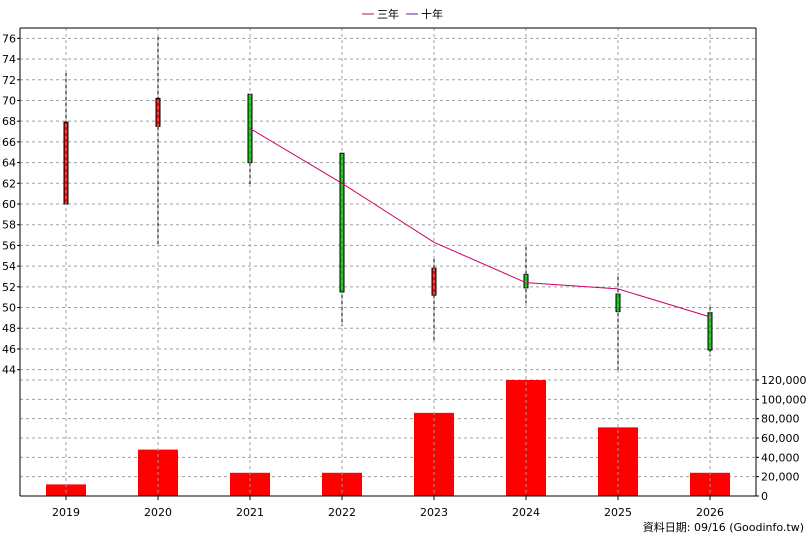 Image resolution: width=808 pixels, height=540 pixels. What do you see at coordinates (9, 370) in the screenshot?
I see `price-tick-label: 44` at bounding box center [9, 370].